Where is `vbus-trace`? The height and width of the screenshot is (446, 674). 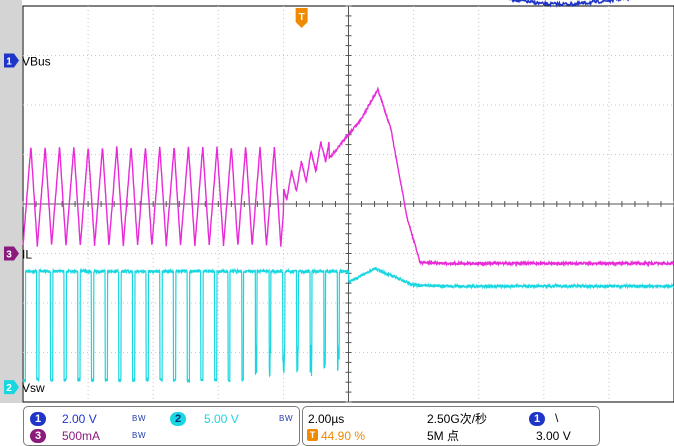
vbus-trace is located at coordinates (567, 4).